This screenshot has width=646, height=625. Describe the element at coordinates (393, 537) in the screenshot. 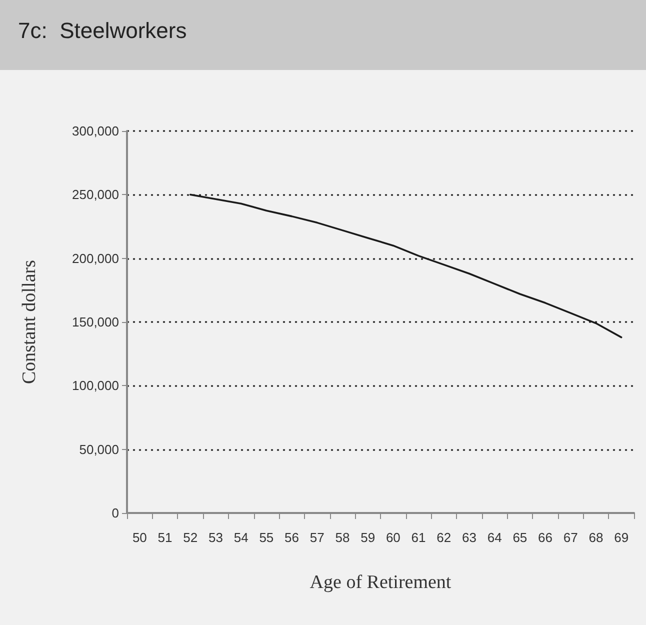

I see `x-tick-label: 60` at that location.